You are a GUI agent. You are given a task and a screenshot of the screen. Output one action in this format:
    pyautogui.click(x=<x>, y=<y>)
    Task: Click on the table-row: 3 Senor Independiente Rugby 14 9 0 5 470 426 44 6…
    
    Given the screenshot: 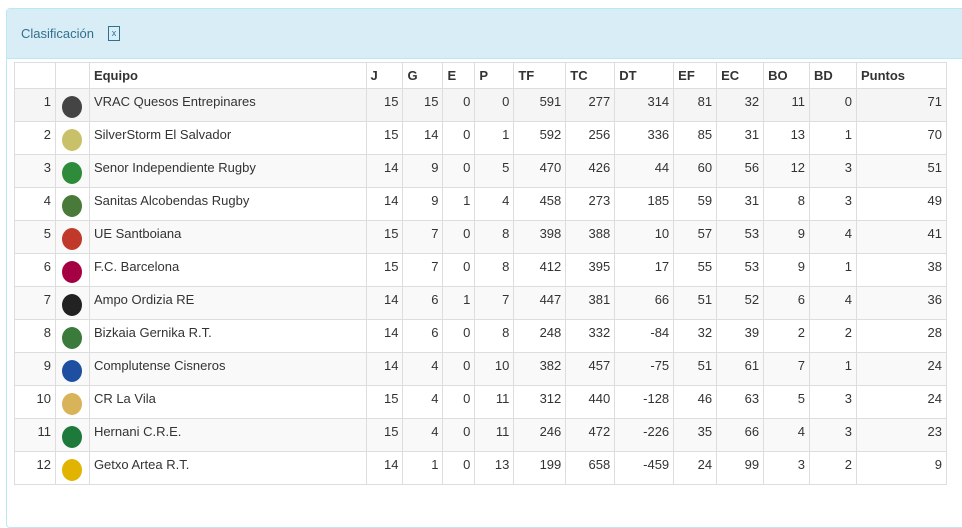 What is the action you would take?
    pyautogui.click(x=481, y=171)
    